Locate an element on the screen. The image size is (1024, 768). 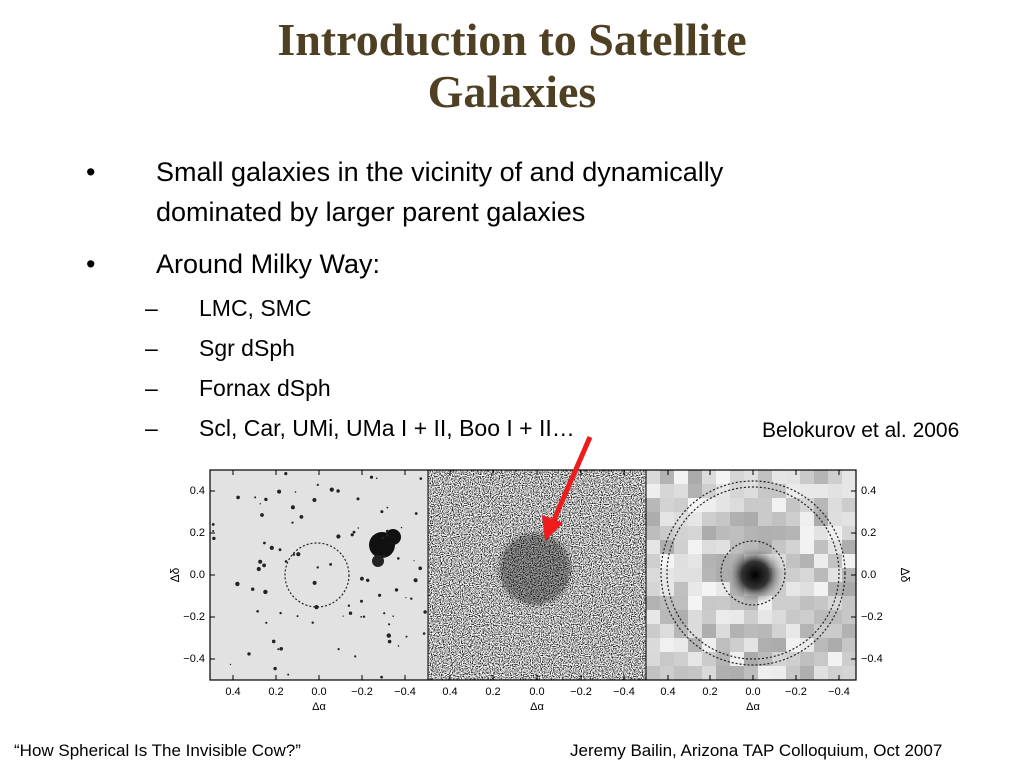
footer-talk-title: “How Spherical Is The Invisible Cow?” is located at coordinates (157, 750).